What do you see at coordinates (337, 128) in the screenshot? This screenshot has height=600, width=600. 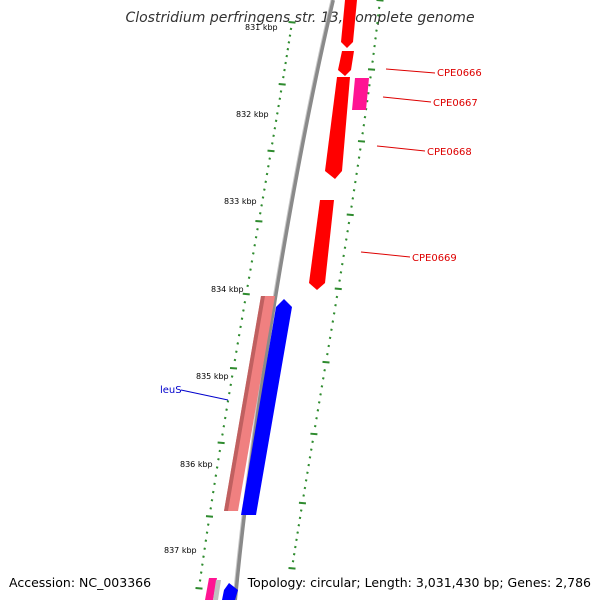 I see `gene-arrow-cpe0667` at bounding box center [337, 128].